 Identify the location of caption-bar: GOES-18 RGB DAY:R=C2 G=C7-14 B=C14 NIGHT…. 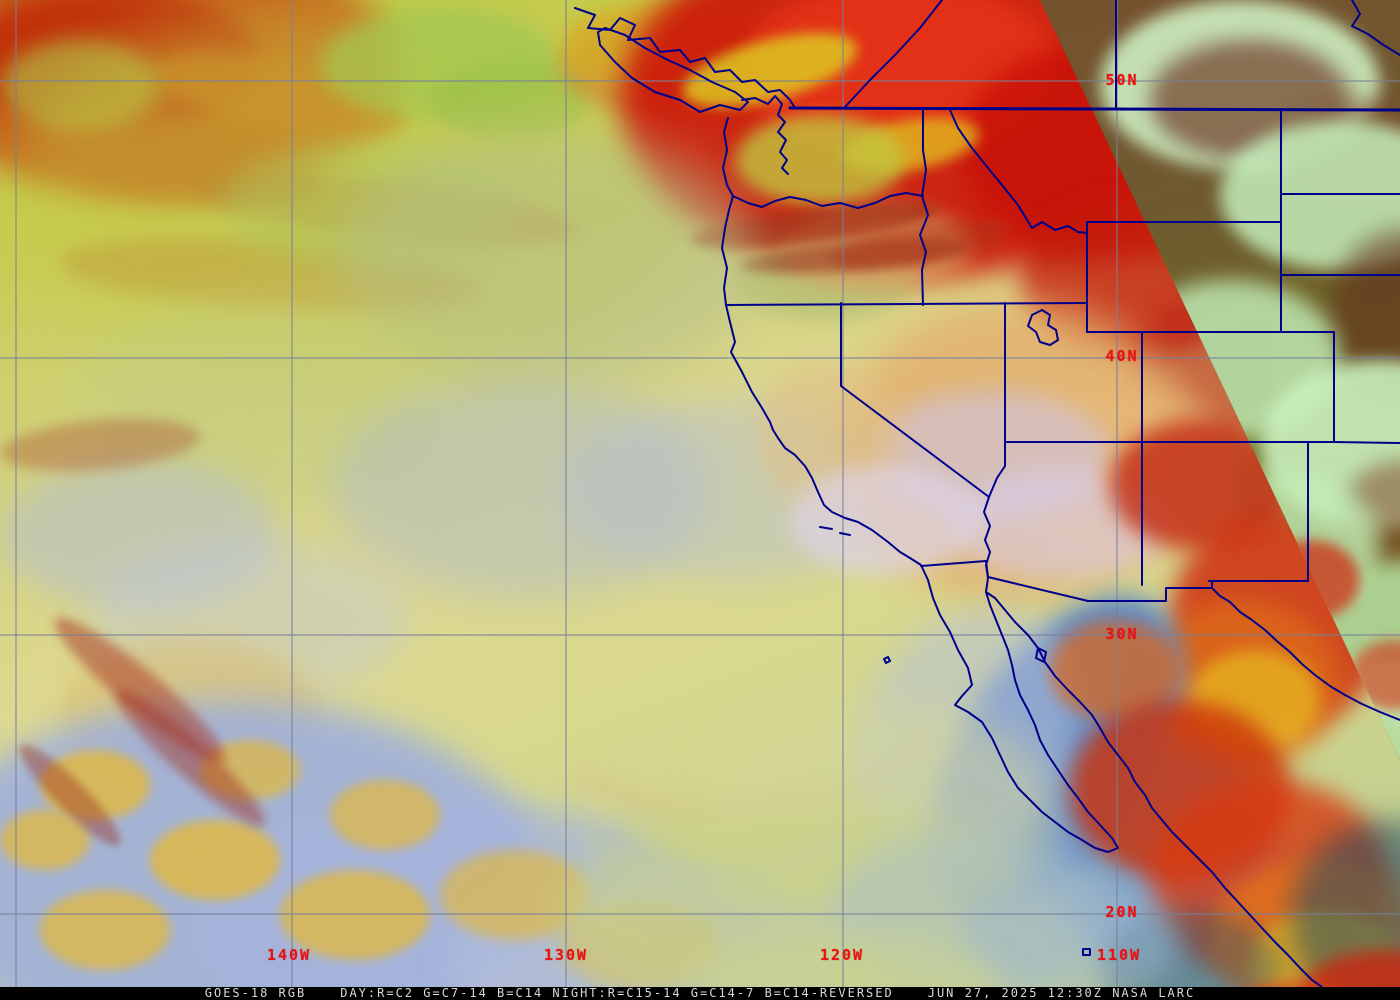
(700, 993).